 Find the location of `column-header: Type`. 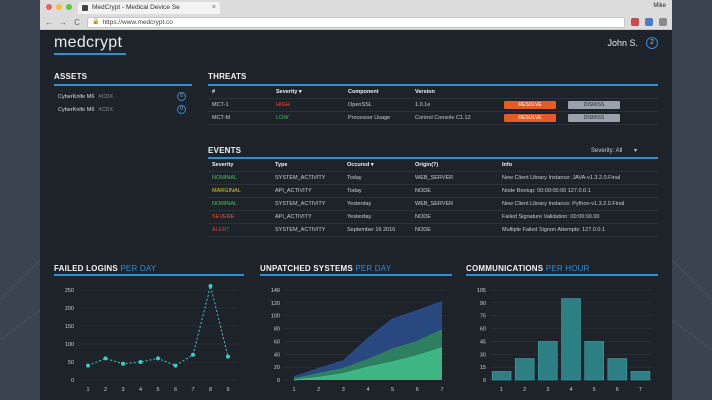

column-header: Type is located at coordinates (281, 165).